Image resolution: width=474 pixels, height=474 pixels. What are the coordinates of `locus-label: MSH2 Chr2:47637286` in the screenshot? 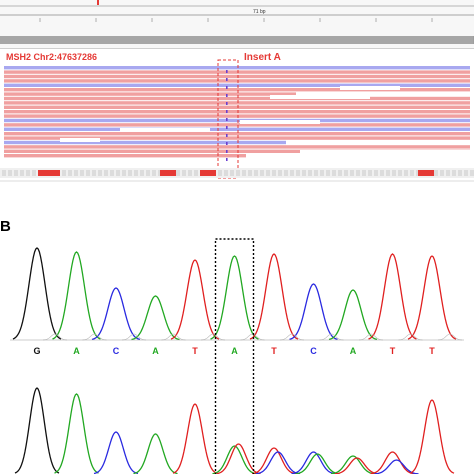 It's located at (52, 57).